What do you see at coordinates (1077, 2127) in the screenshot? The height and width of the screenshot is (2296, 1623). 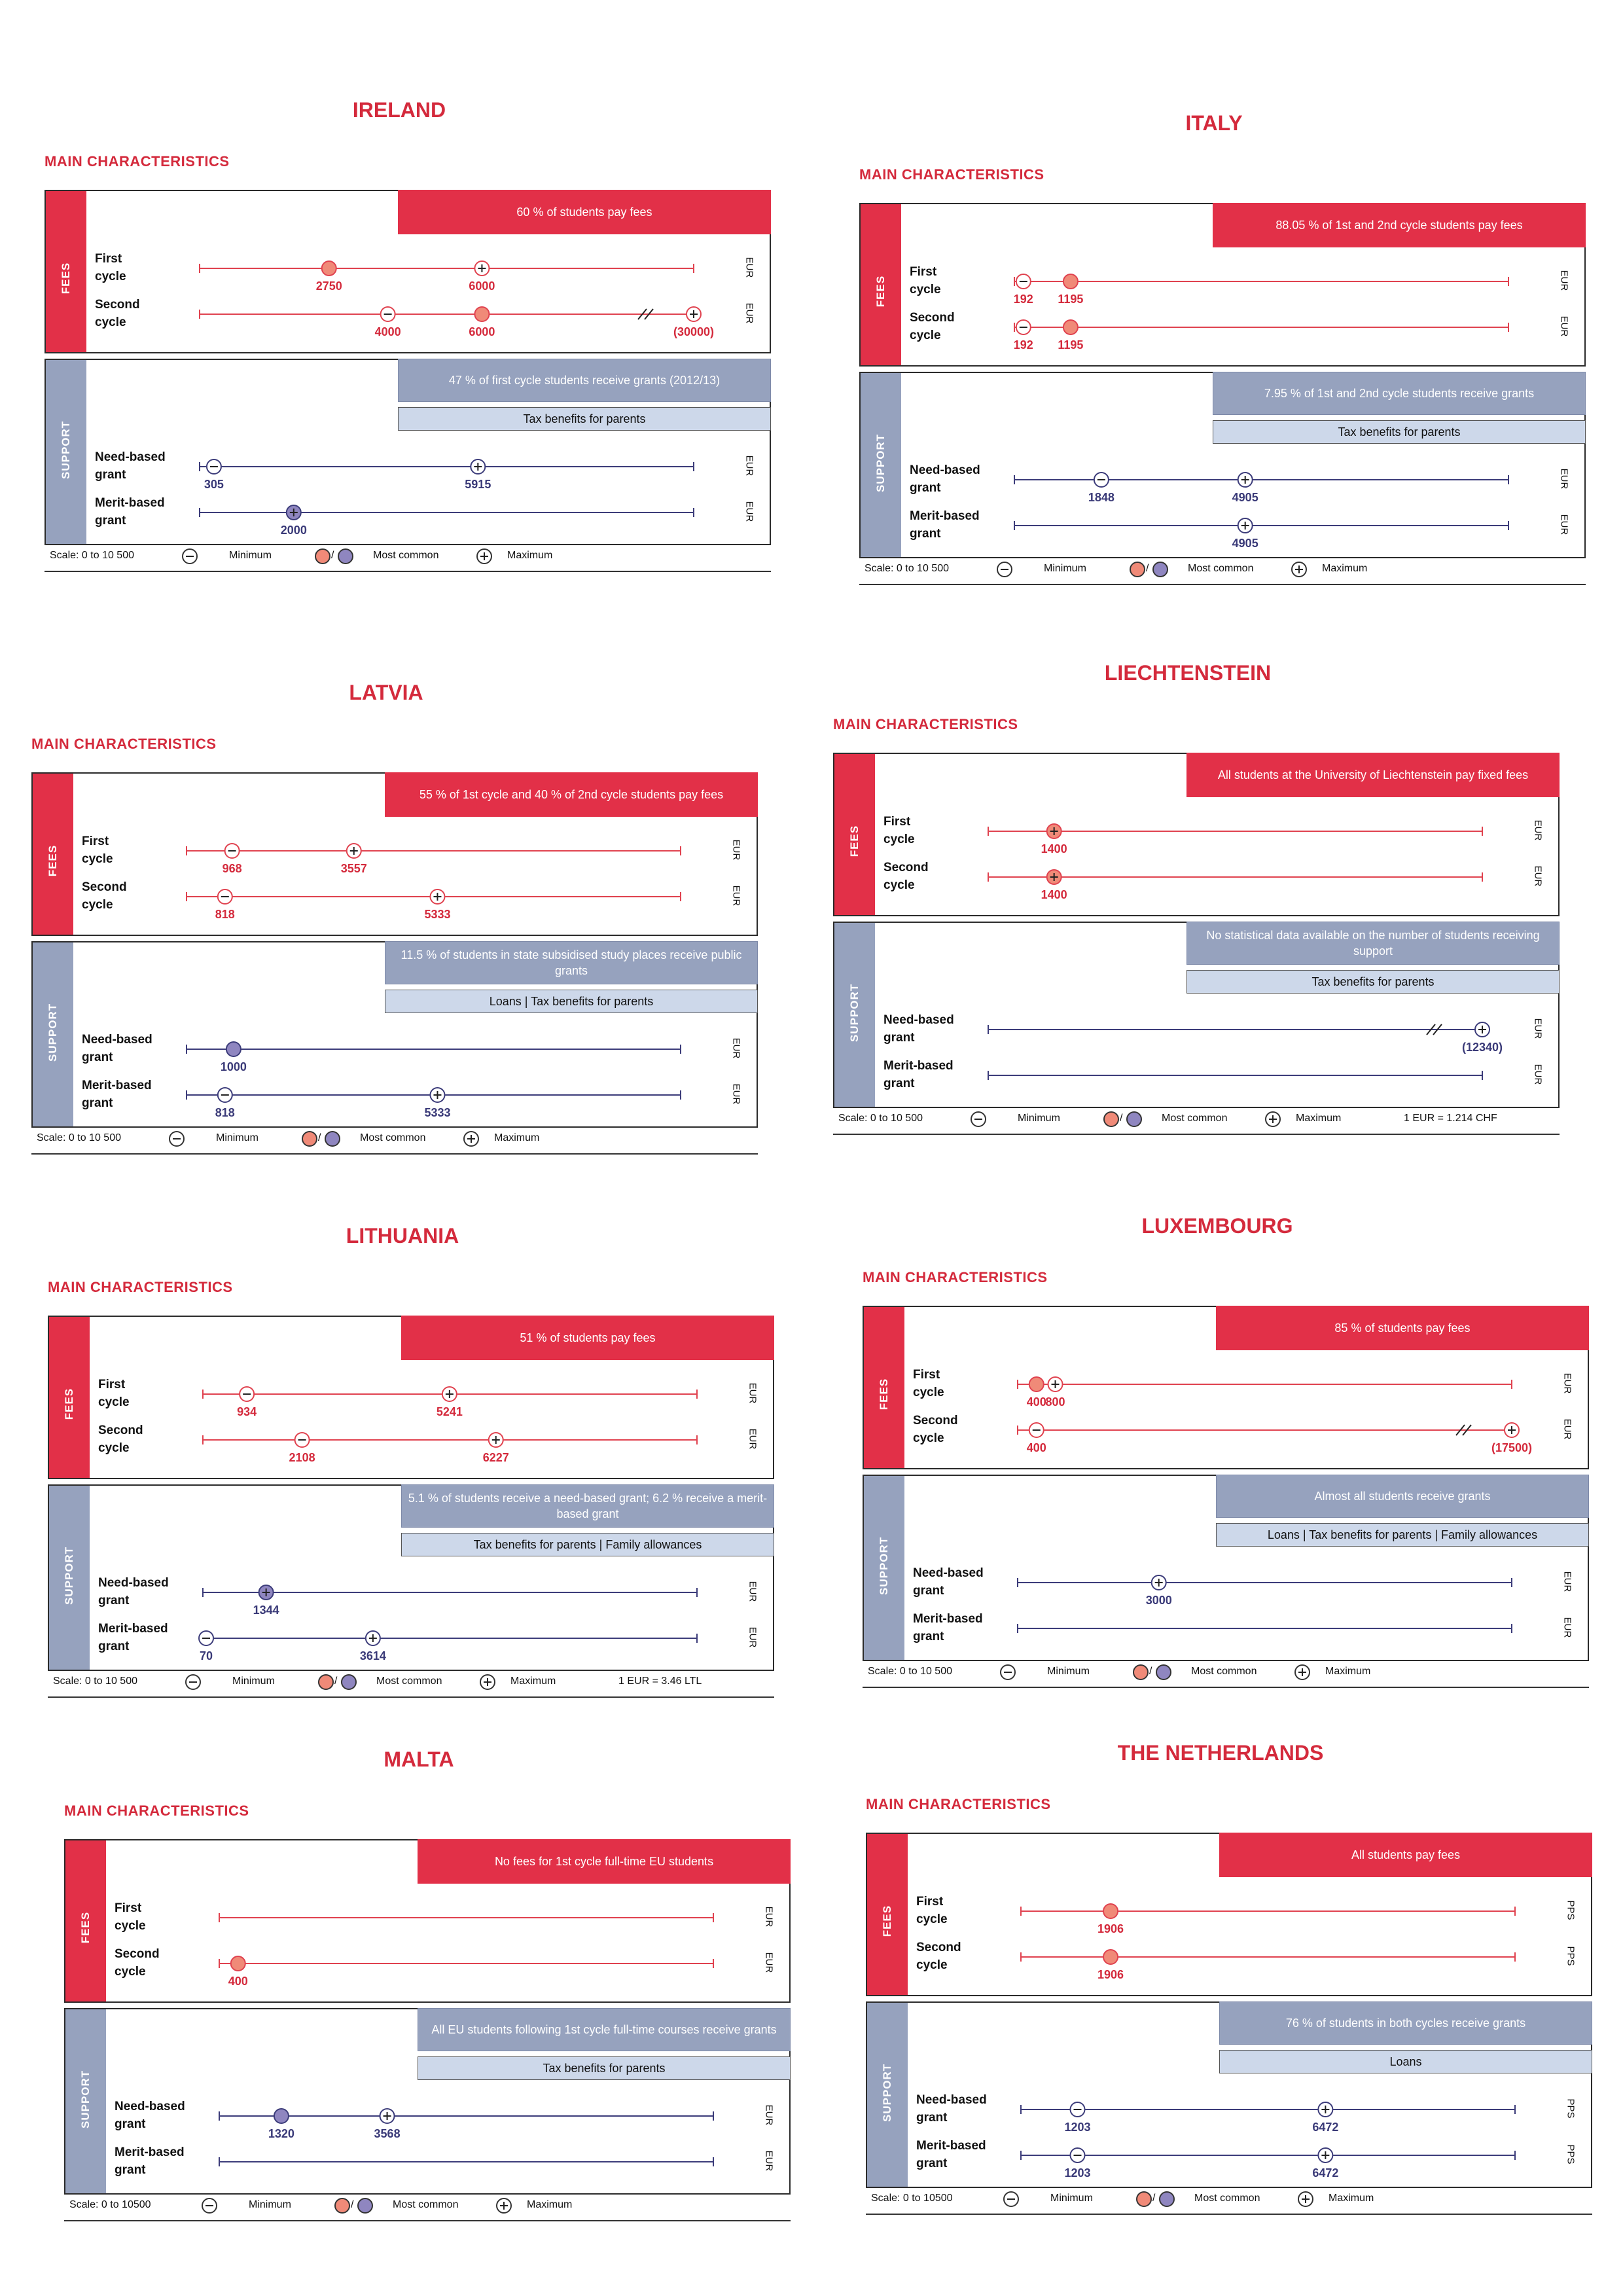 I see `marker-value-label: 1203` at bounding box center [1077, 2127].